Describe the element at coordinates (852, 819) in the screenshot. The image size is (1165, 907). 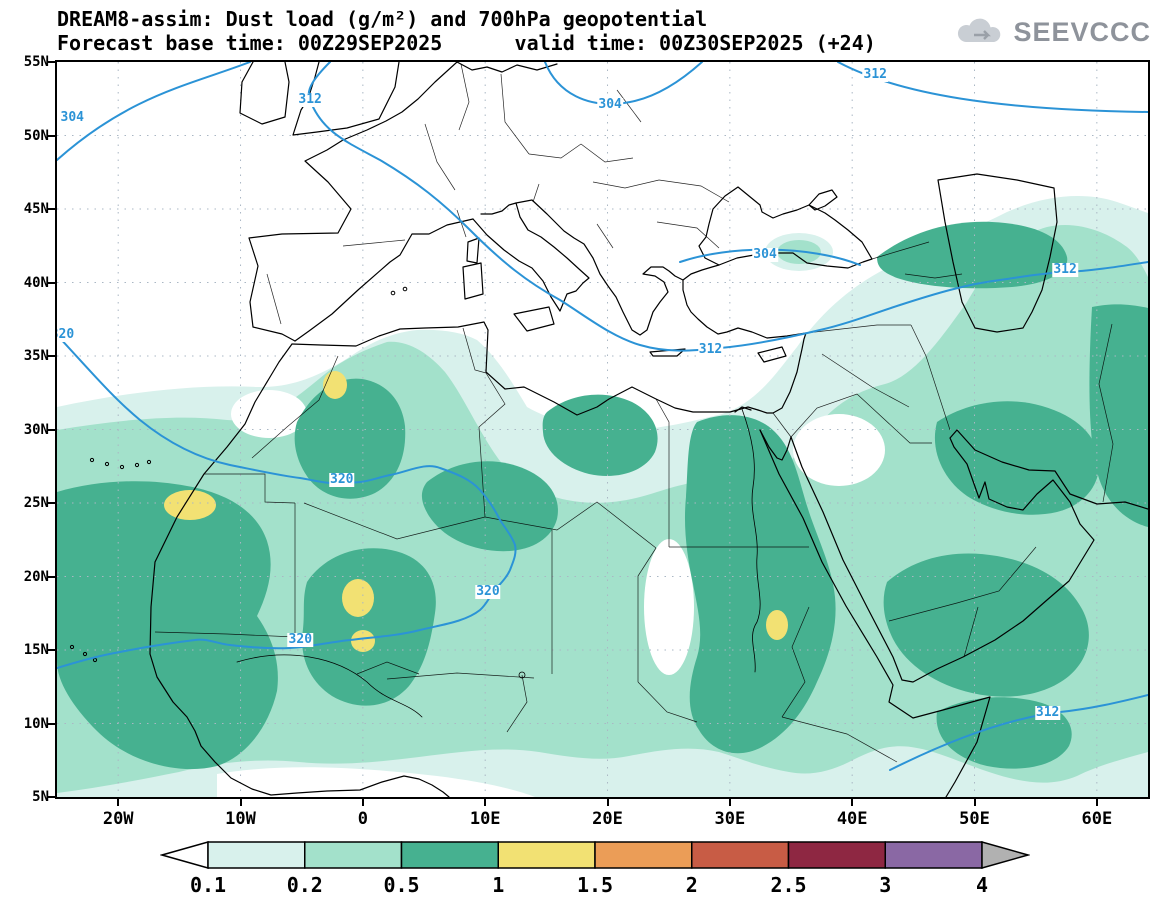
I see `lon-tick-label: 40E` at that location.